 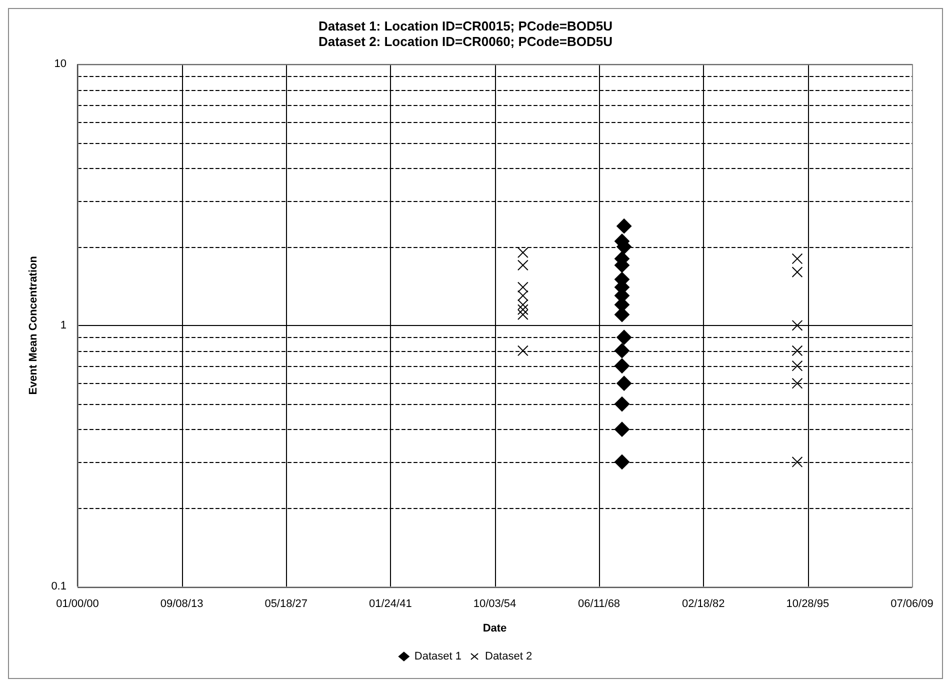 I want to click on x-tick-label: 09/08/13, so click(x=182, y=604).